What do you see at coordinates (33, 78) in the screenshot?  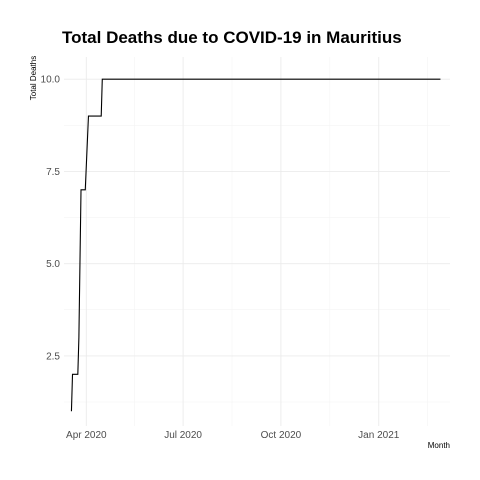 I see `y-axis-title: Total Deaths` at bounding box center [33, 78].